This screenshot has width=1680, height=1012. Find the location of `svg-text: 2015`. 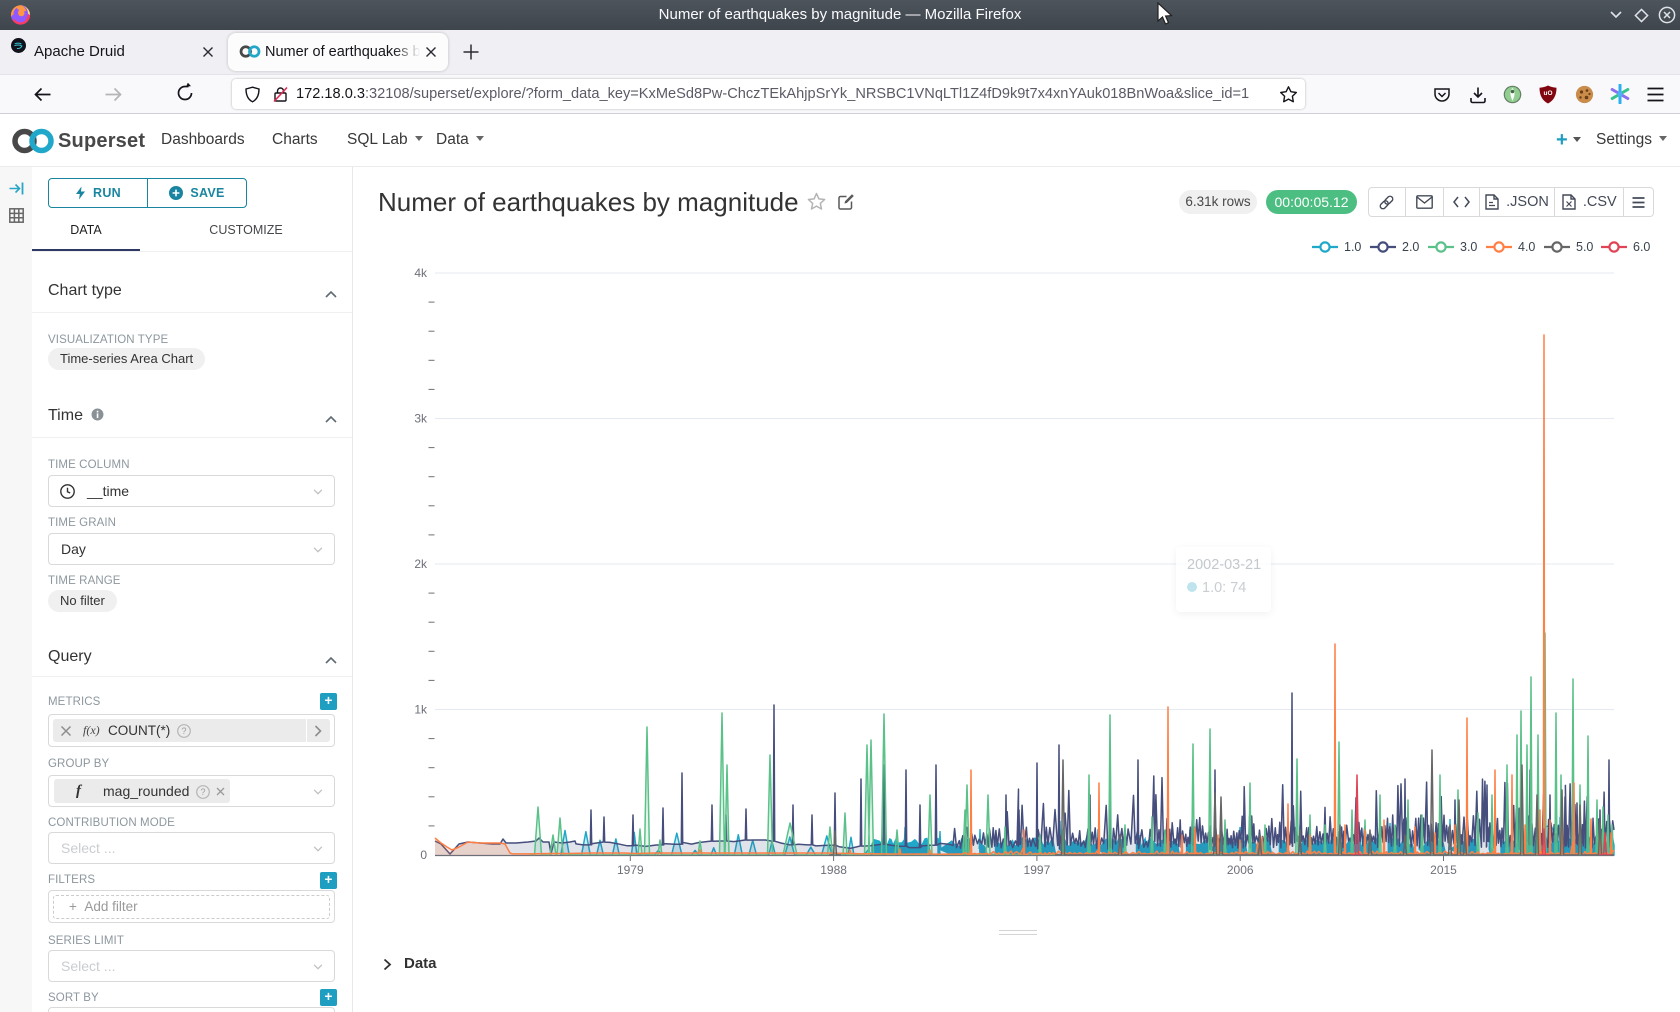

svg-text: 2015 is located at coordinates (1443, 870).